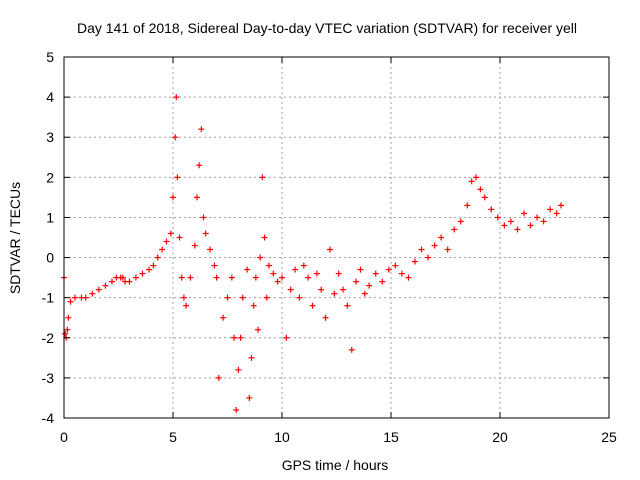  Describe the element at coordinates (282, 437) in the screenshot. I see `x-tick-label: 10` at that location.